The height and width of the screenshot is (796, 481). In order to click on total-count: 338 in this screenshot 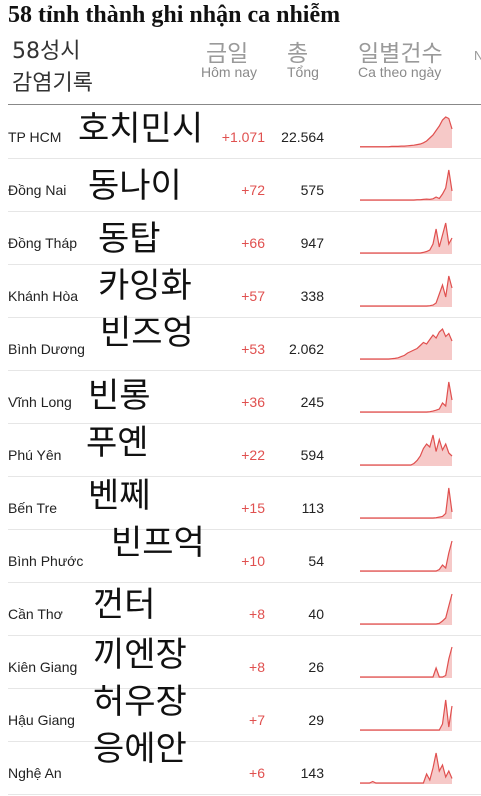, I will do `click(312, 296)`.